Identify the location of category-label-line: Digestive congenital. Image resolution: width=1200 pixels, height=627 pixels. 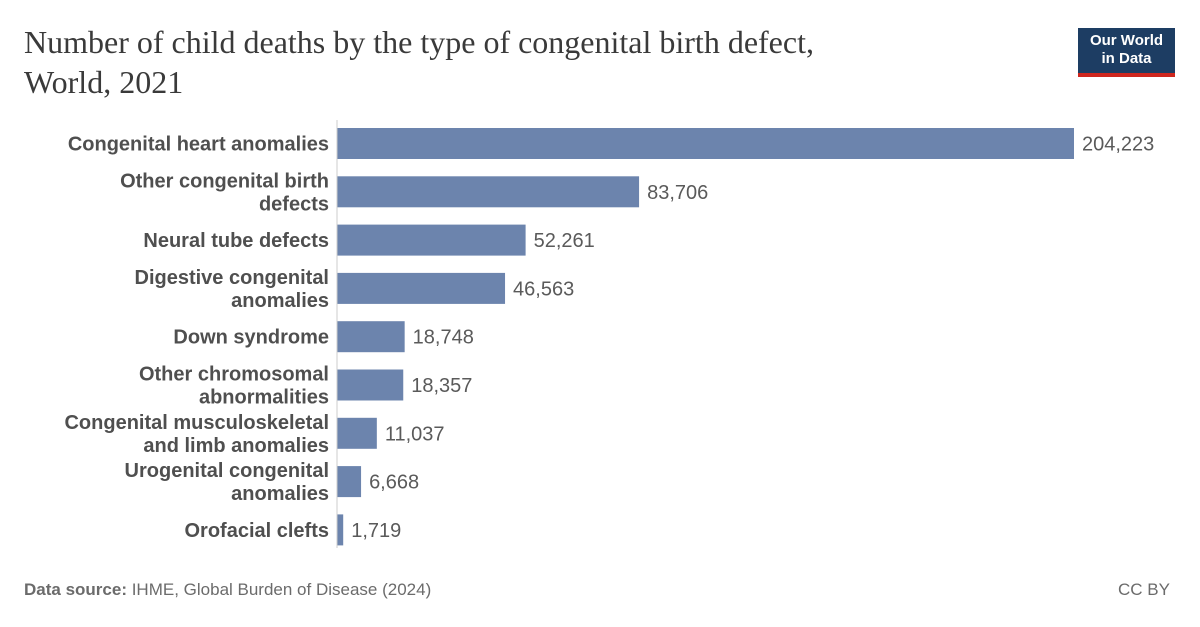
(232, 278).